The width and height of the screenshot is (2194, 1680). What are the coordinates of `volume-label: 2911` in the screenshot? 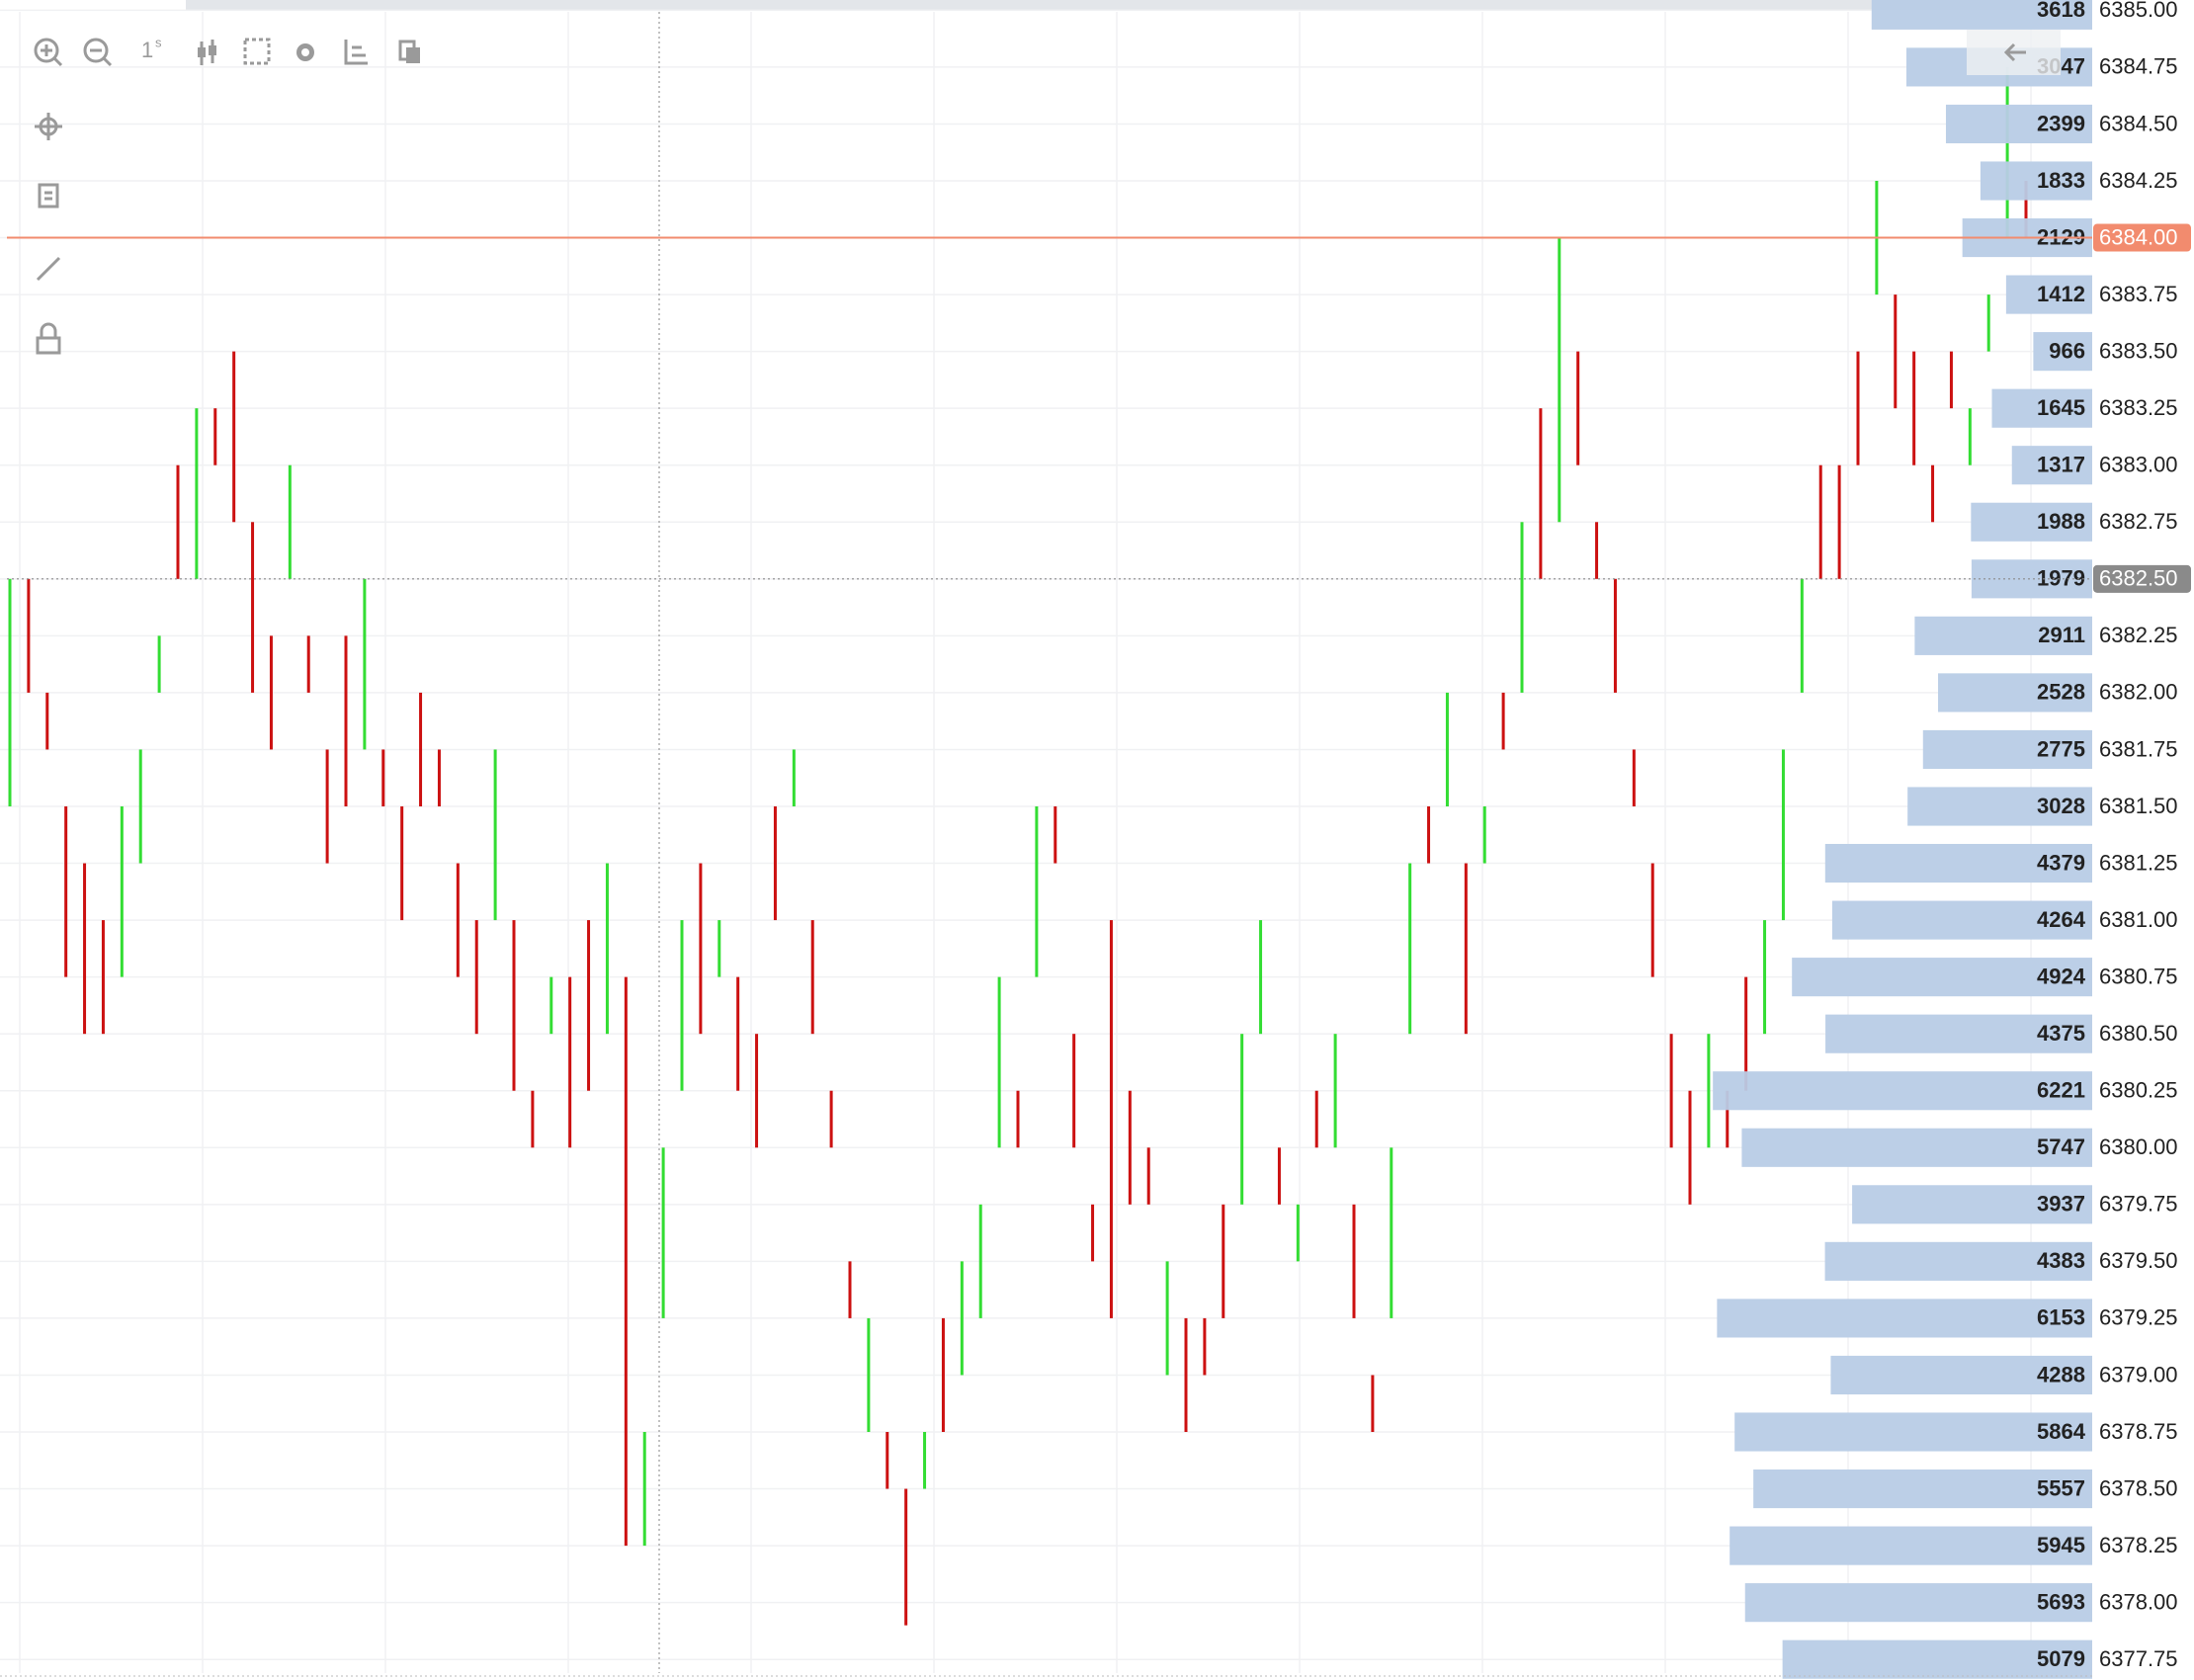 It's located at (2061, 635).